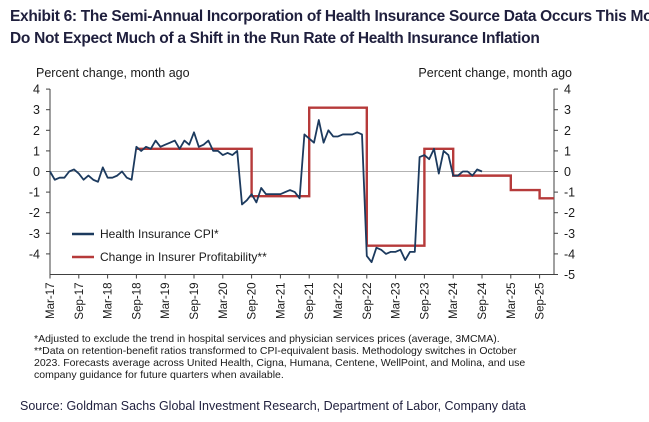 The height and width of the screenshot is (422, 649). I want to click on y-tick-label-left: 1, so click(36, 151).